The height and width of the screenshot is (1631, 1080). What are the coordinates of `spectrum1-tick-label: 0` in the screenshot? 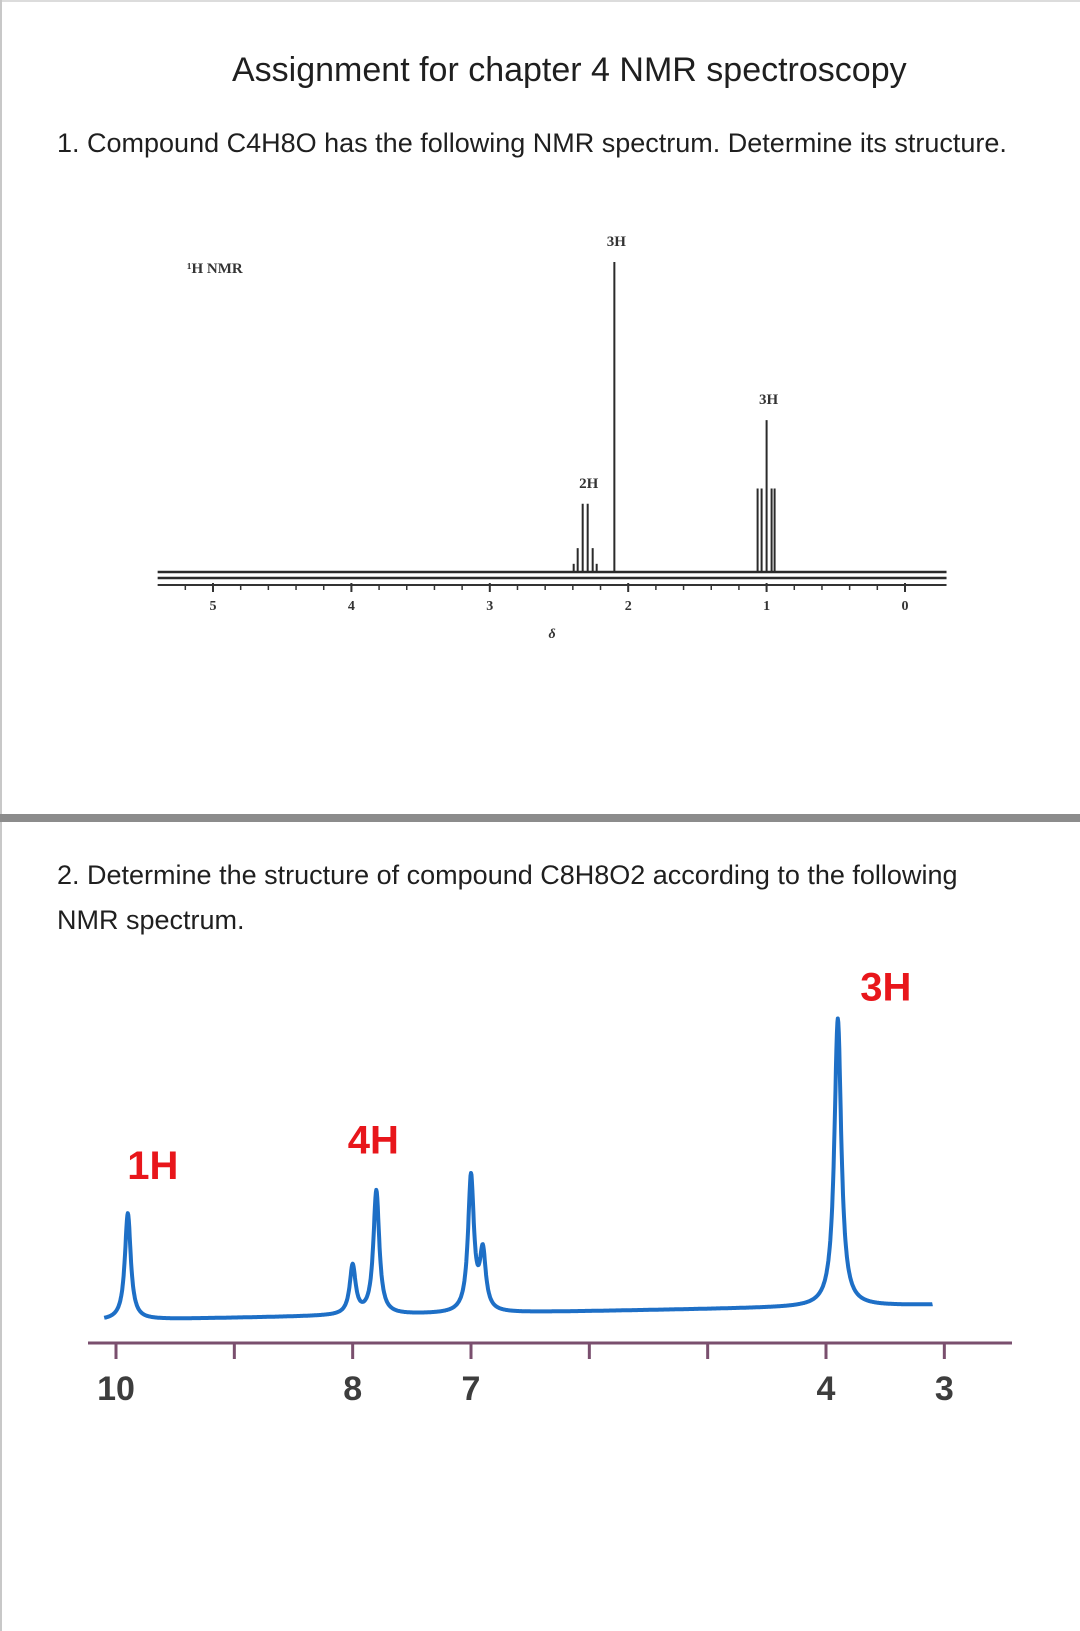 It's located at (905, 606).